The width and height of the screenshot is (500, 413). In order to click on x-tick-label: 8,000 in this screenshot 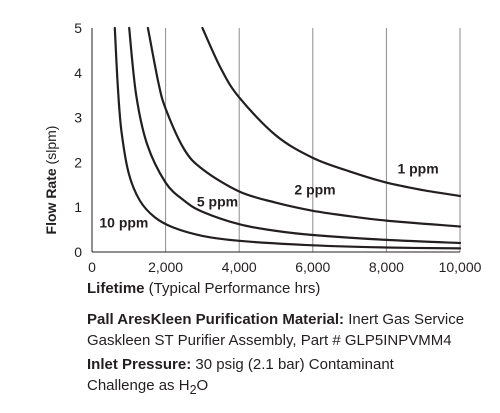, I will do `click(386, 267)`.